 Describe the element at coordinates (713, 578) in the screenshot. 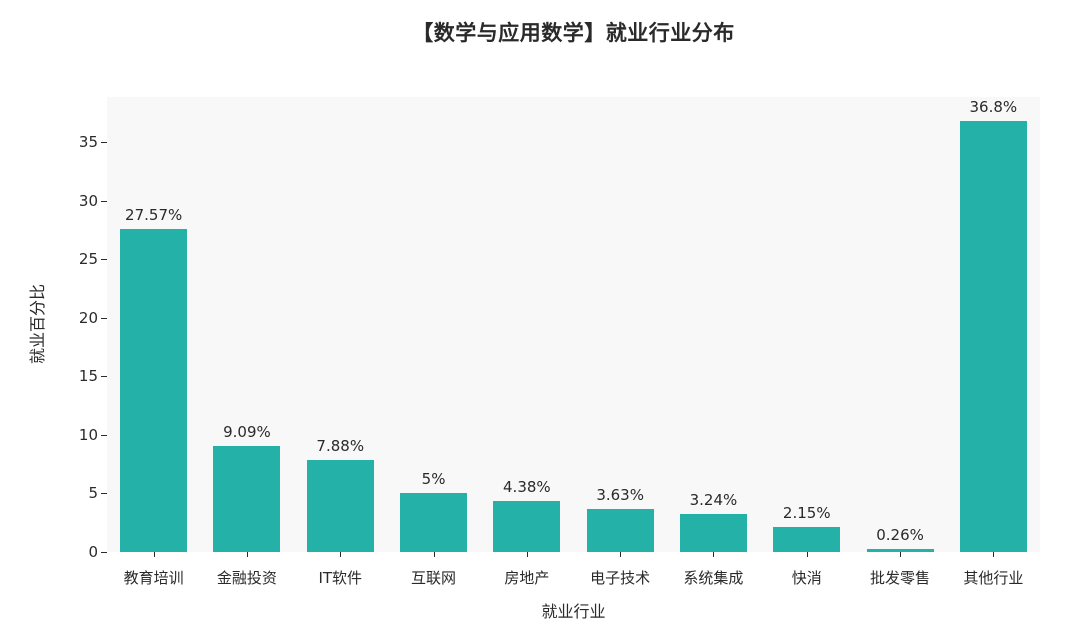

I see `x-tick-label: 系统集成` at that location.